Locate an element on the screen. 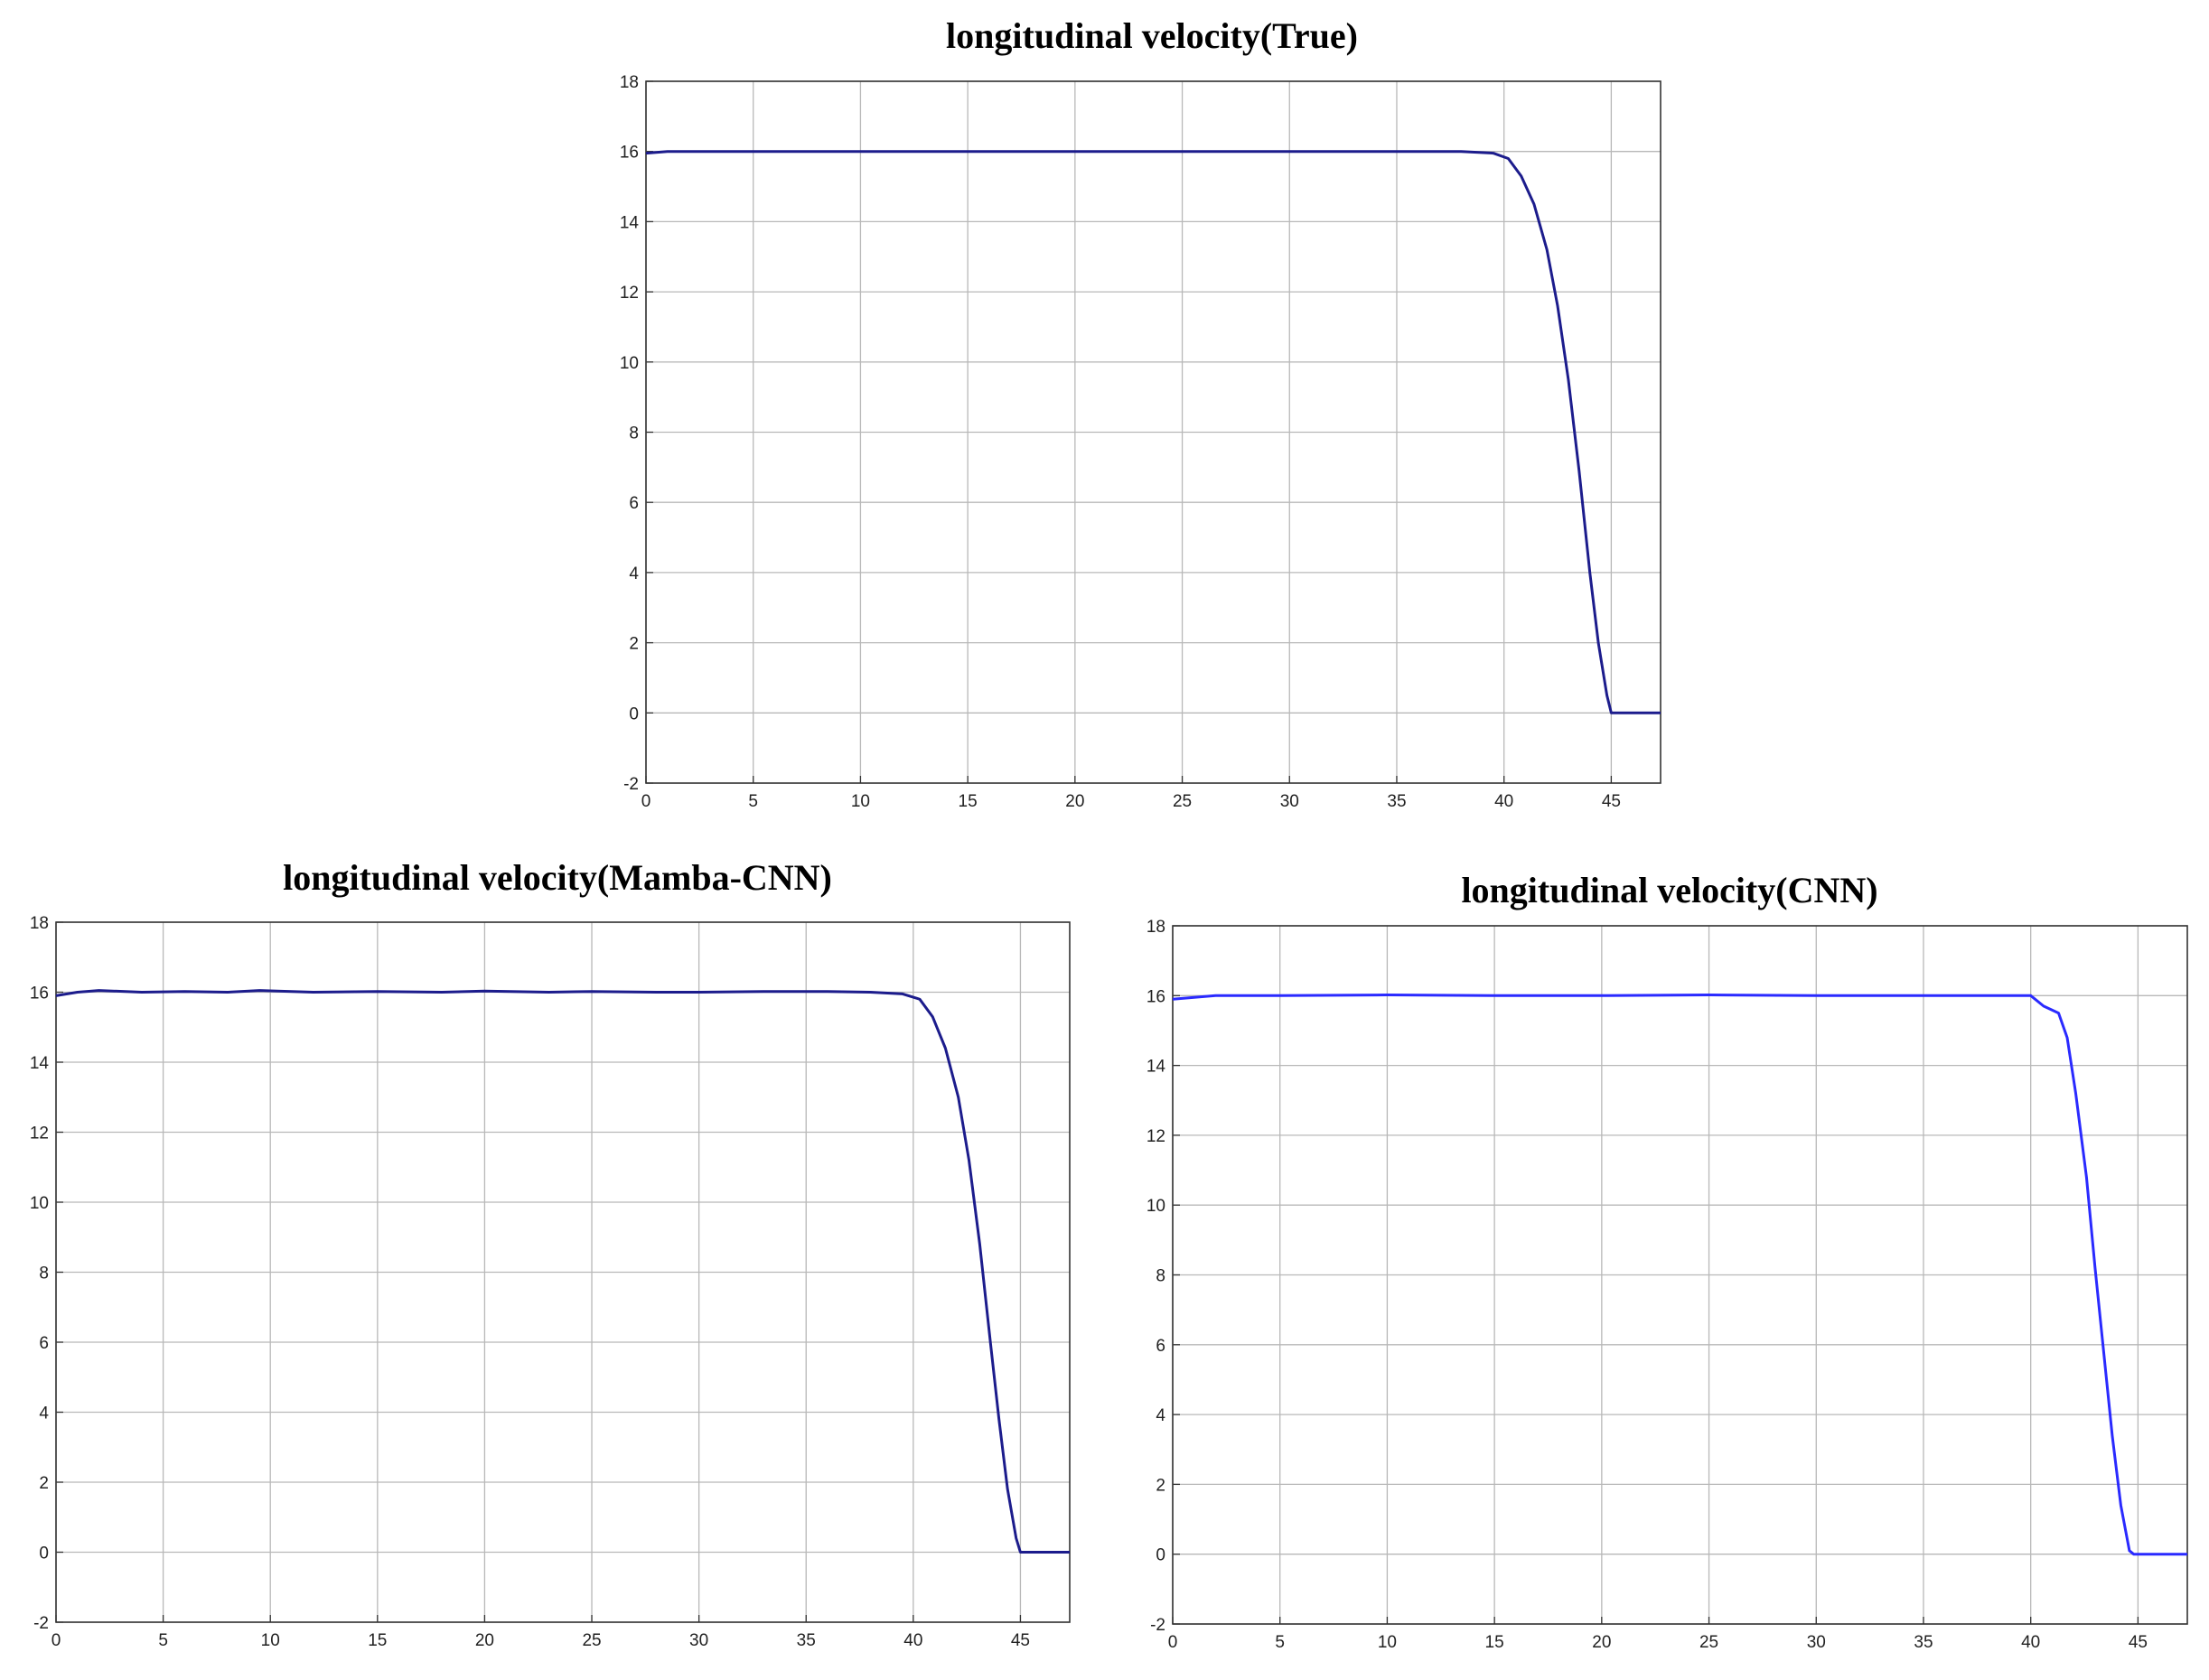 Image resolution: width=2209 pixels, height=1680 pixels. chart-title-mamba-cnn: longitudinal velocity(Mamba-CNN) is located at coordinates (557, 877).